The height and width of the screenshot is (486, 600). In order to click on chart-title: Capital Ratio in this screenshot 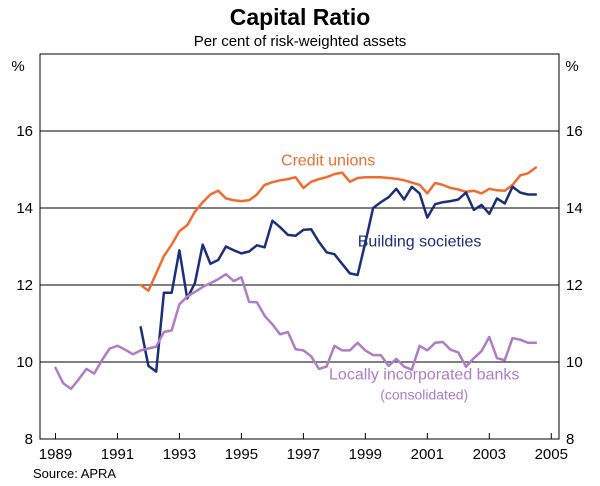, I will do `click(300, 17)`.